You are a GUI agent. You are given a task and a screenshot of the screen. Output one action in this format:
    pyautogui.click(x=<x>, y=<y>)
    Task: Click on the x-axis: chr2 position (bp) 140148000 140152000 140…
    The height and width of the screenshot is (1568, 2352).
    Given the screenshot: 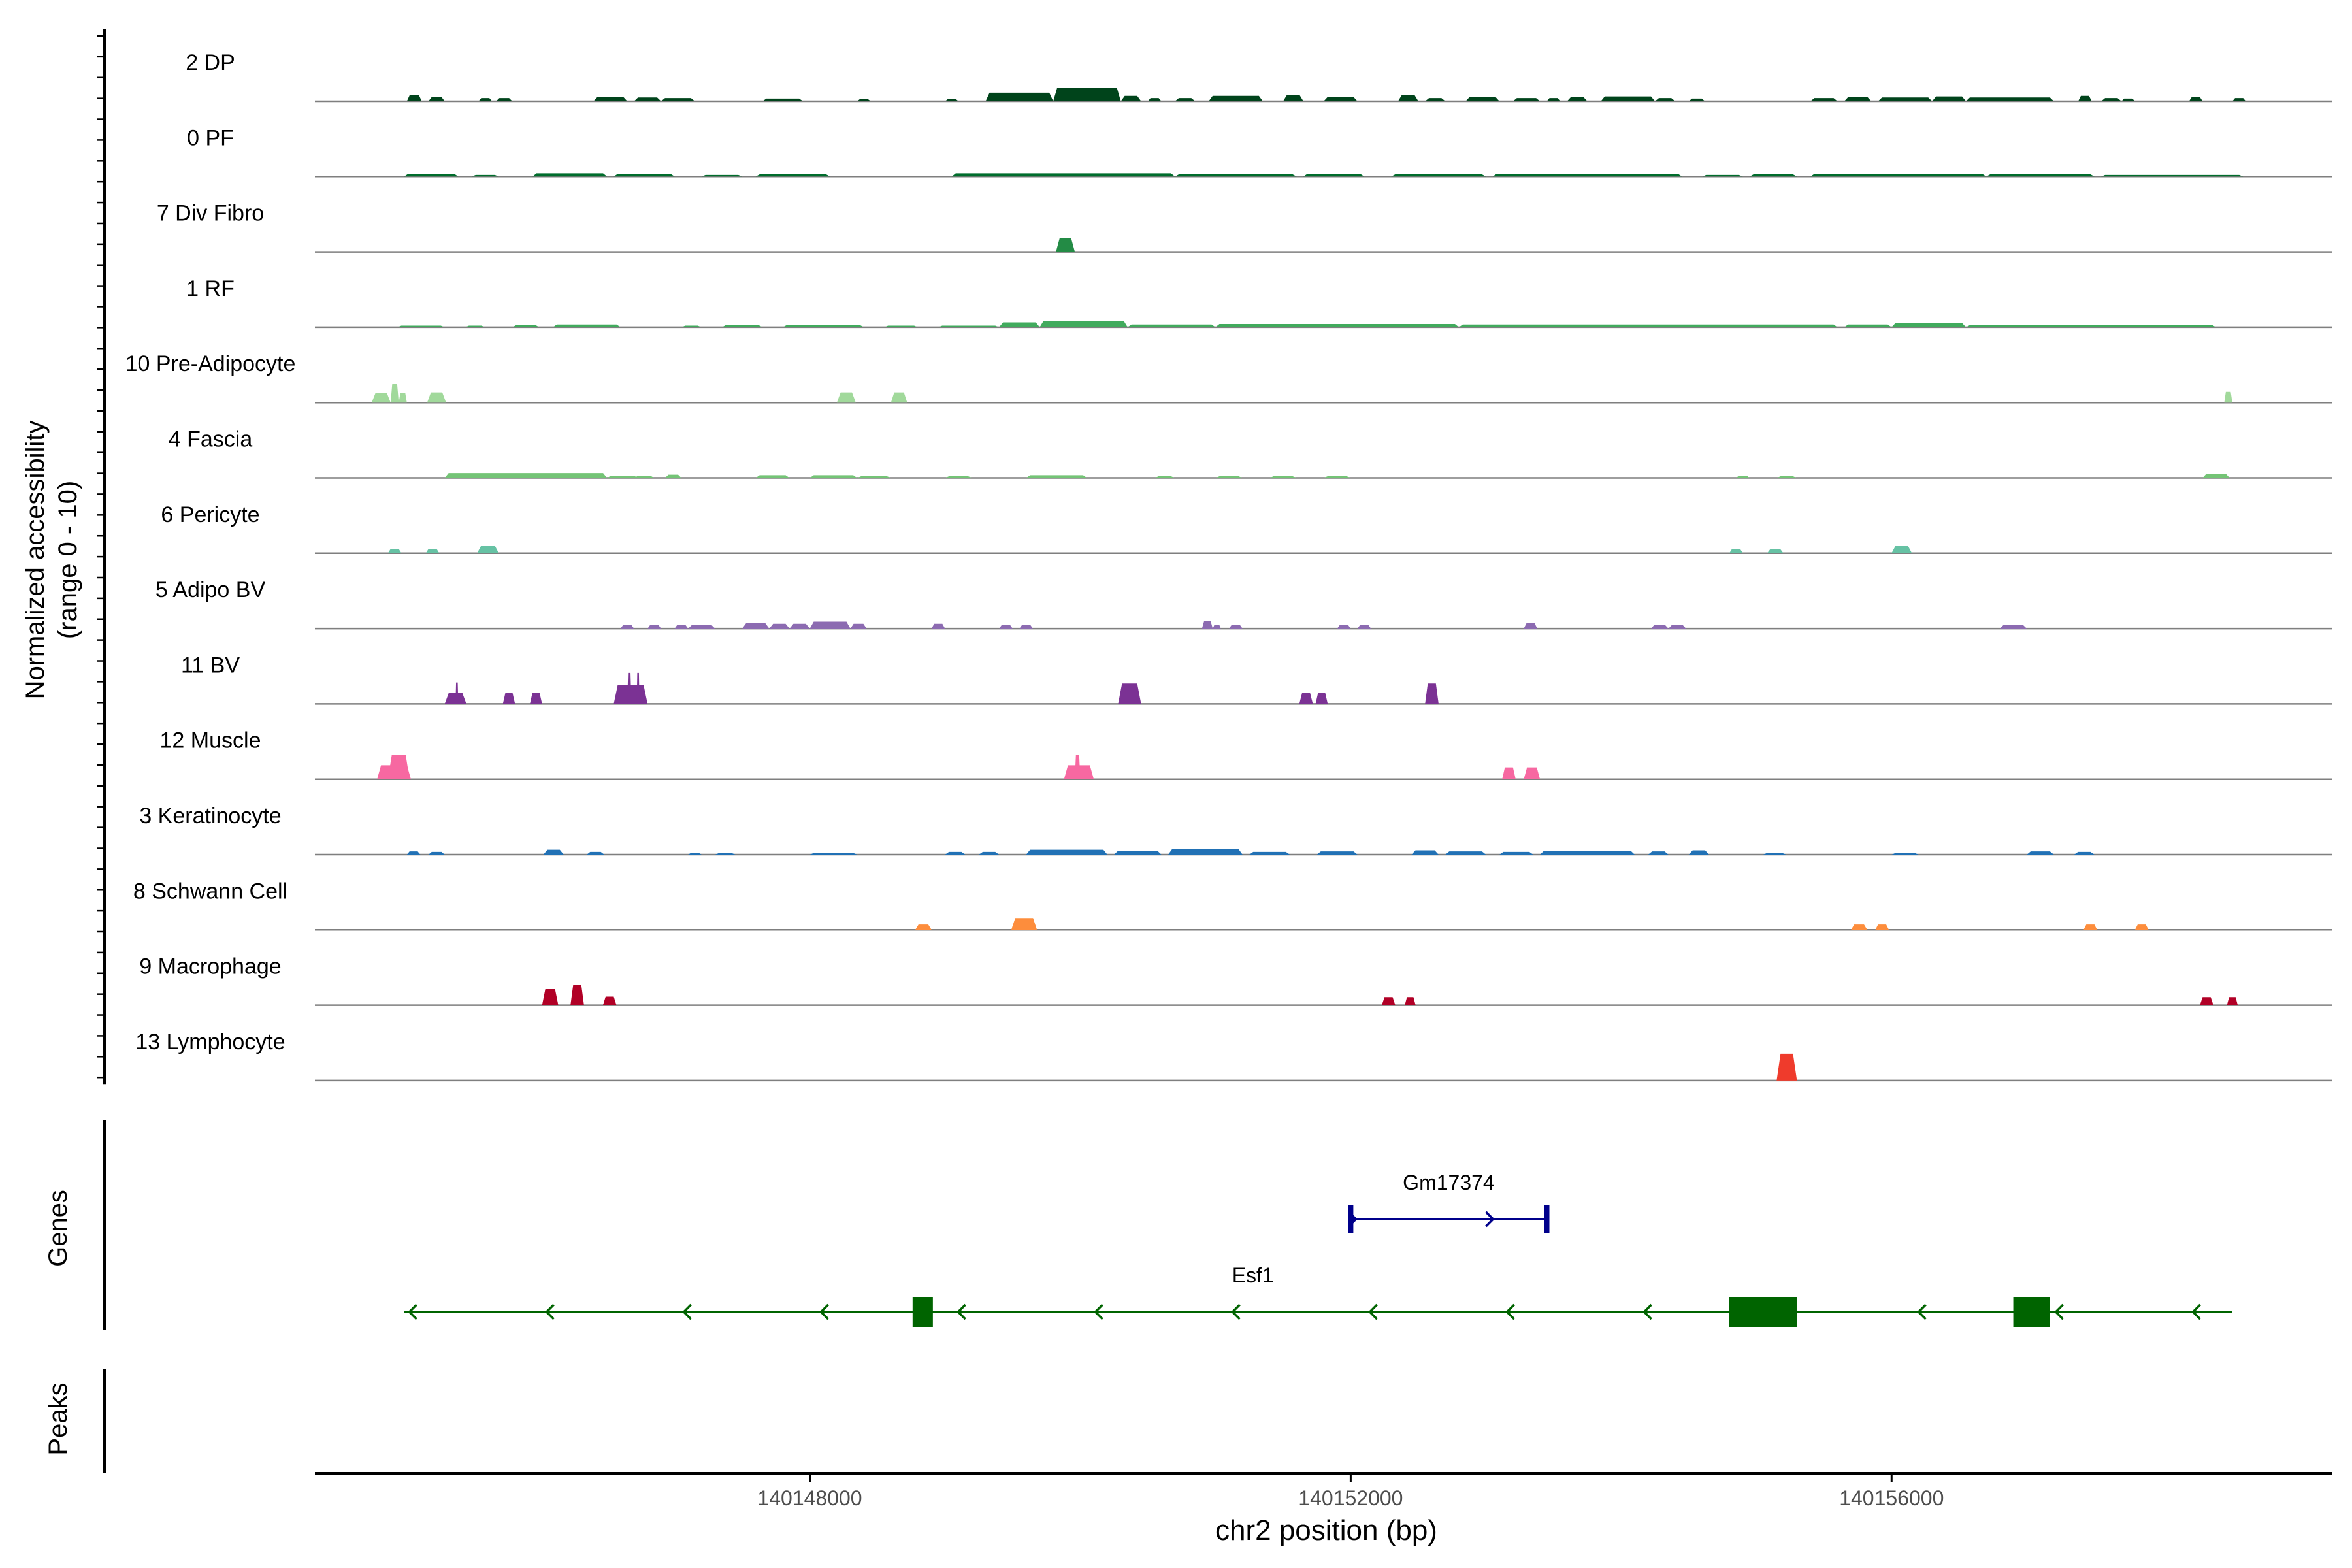 What is the action you would take?
    pyautogui.click(x=1323, y=1509)
    